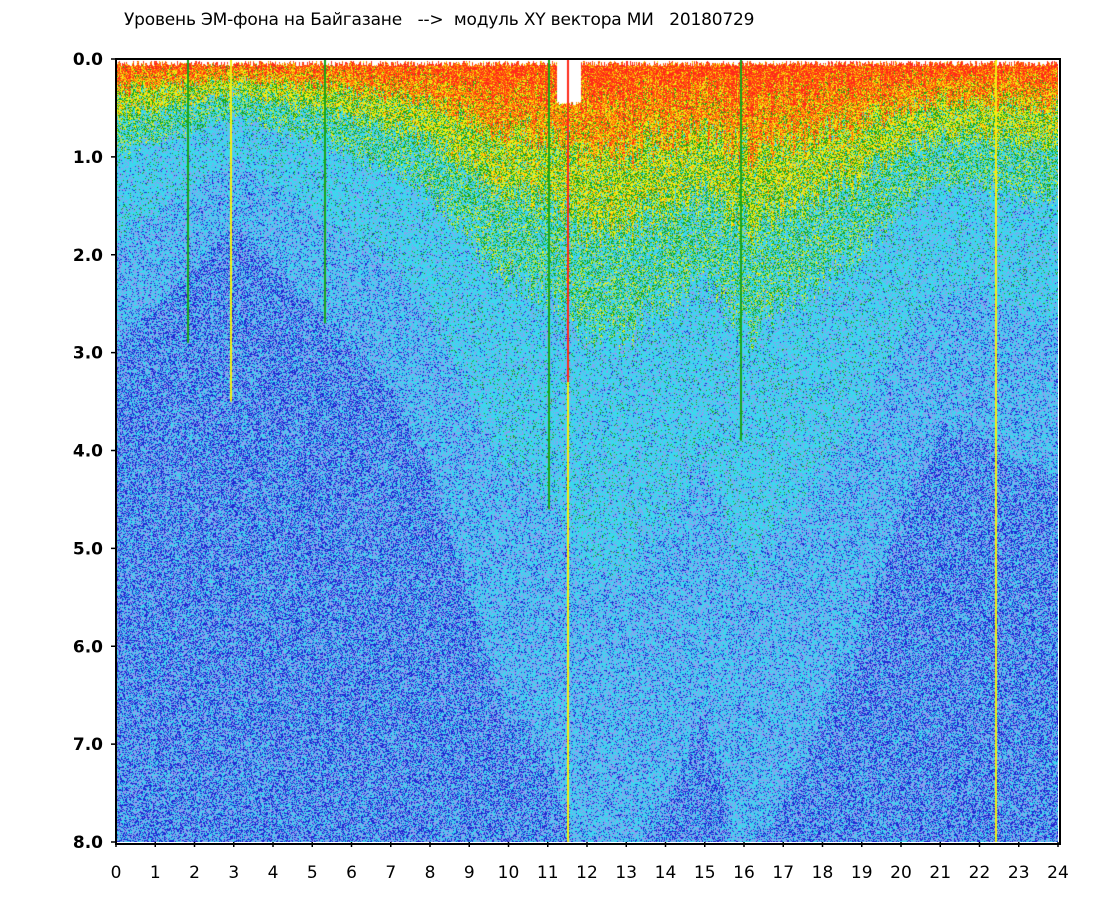 The width and height of the screenshot is (1096, 900). I want to click on y-tick-label: 1.0, so click(88, 158).